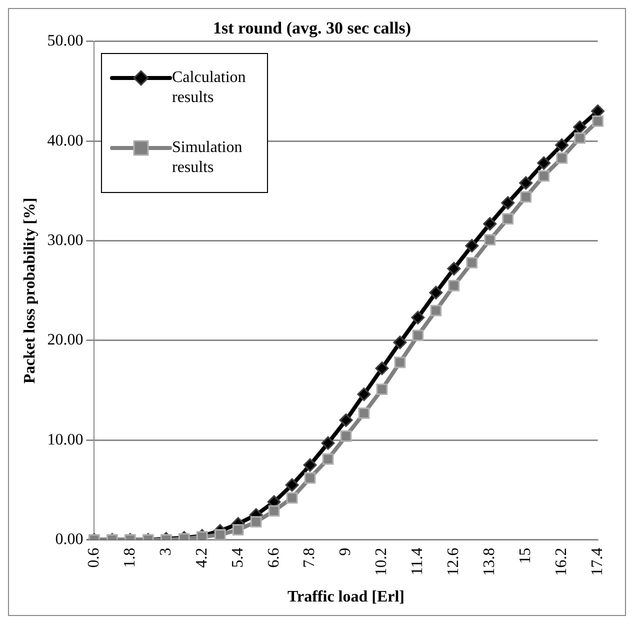 The height and width of the screenshot is (624, 634). What do you see at coordinates (201, 558) in the screenshot?
I see `x-tick-label: 4.2` at bounding box center [201, 558].